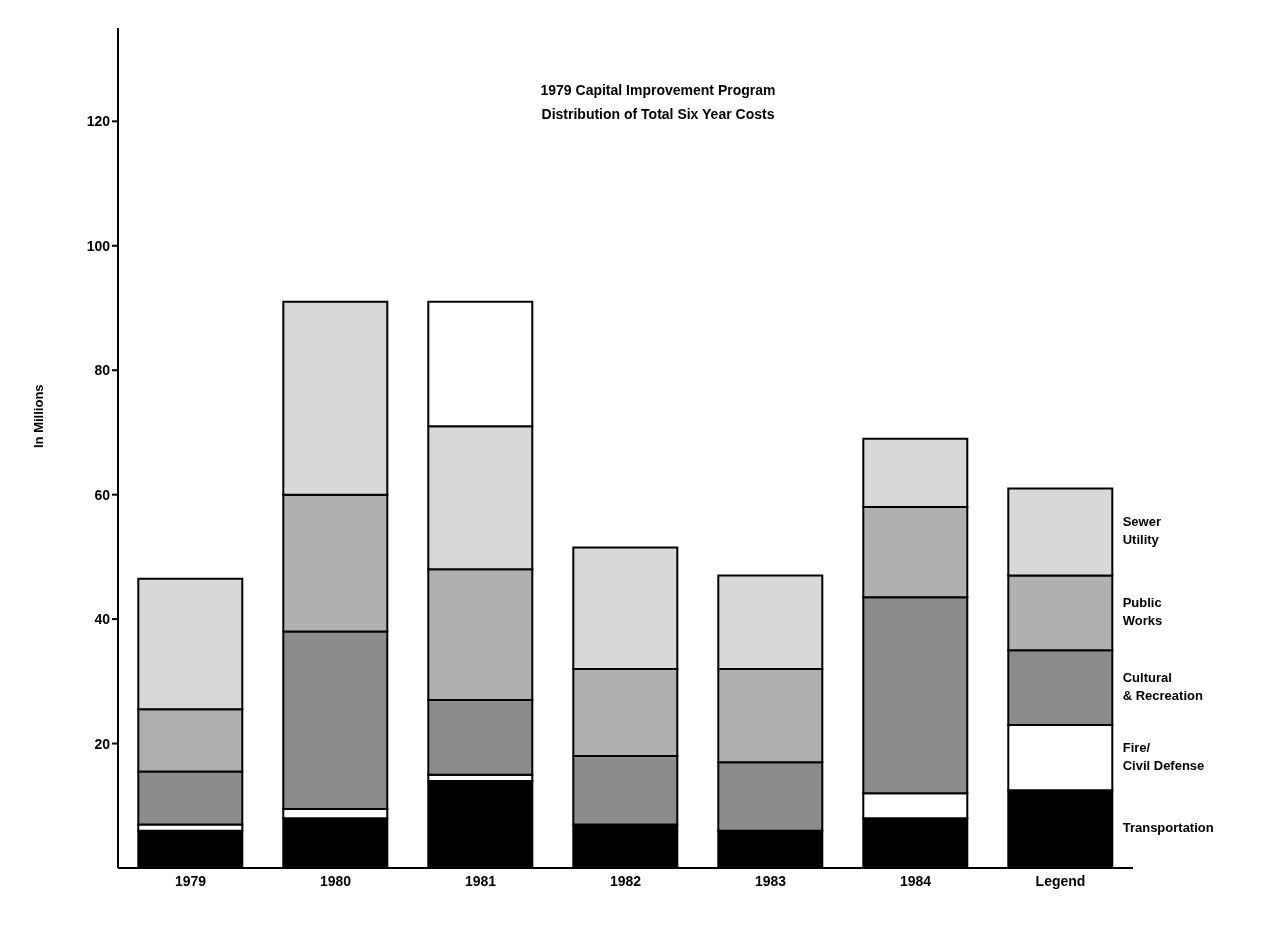 The width and height of the screenshot is (1281, 928). What do you see at coordinates (102, 494) in the screenshot?
I see `y-tick-label: 60` at bounding box center [102, 494].